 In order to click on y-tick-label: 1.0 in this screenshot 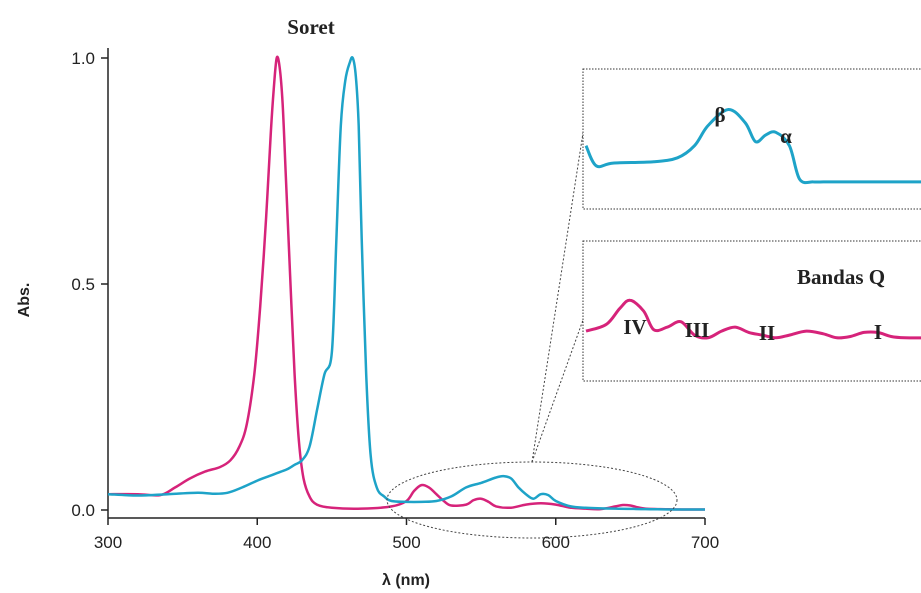, I will do `click(83, 58)`.